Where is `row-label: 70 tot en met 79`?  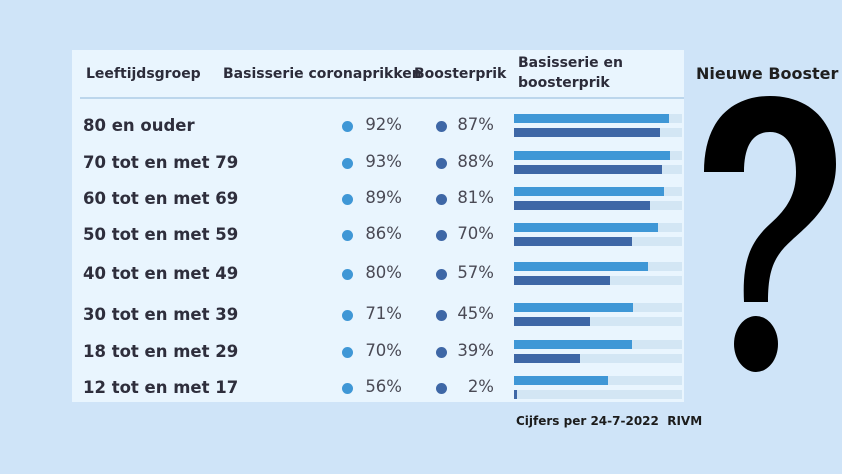
row-label: 70 tot en met 79 is located at coordinates (161, 162).